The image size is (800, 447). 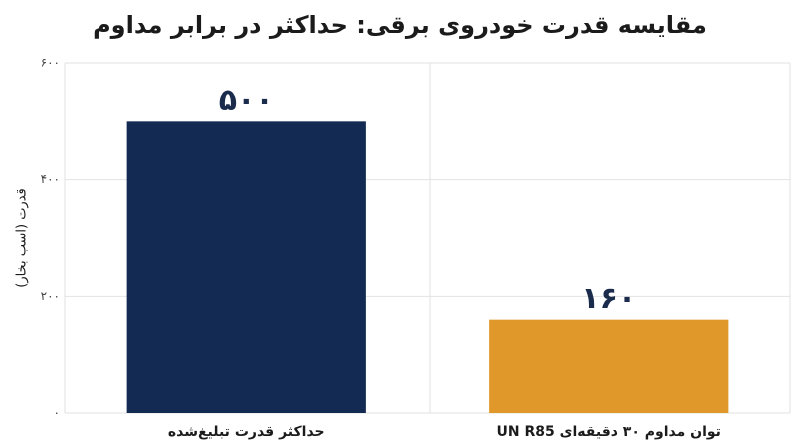 I want to click on value-label: ۱۶۰, so click(x=608, y=298).